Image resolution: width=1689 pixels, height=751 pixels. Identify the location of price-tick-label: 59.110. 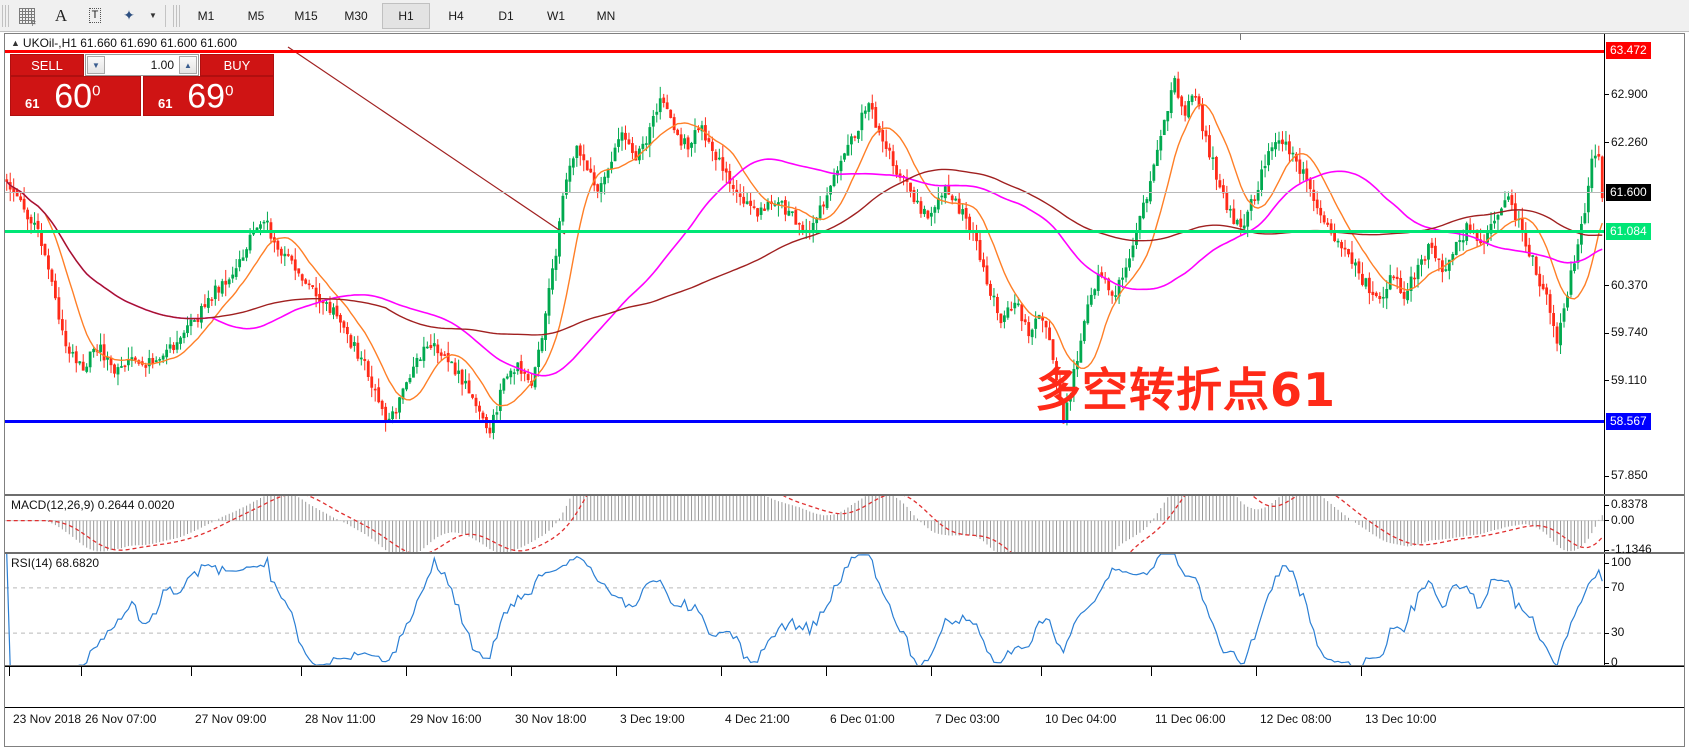
(1629, 379).